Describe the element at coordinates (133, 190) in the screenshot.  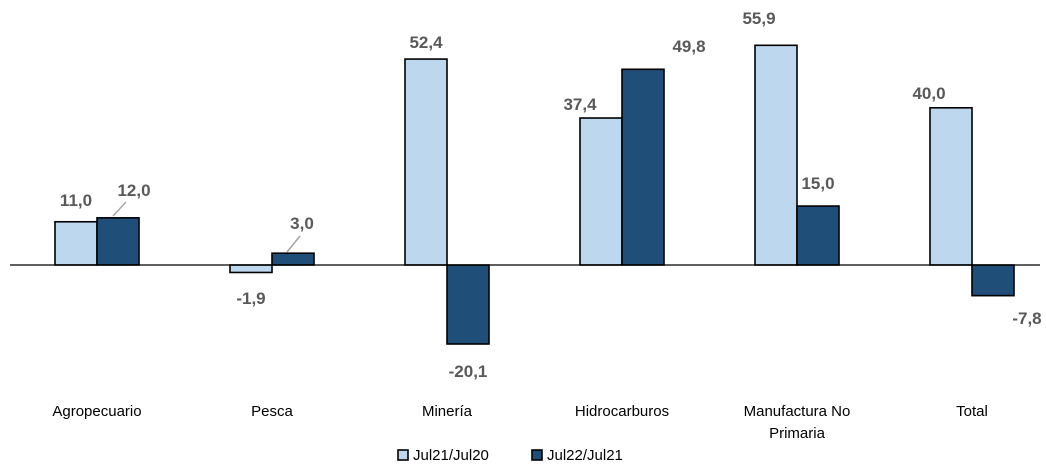
I see `data-label-agropecuario-jul22-jul21: 12,0` at that location.